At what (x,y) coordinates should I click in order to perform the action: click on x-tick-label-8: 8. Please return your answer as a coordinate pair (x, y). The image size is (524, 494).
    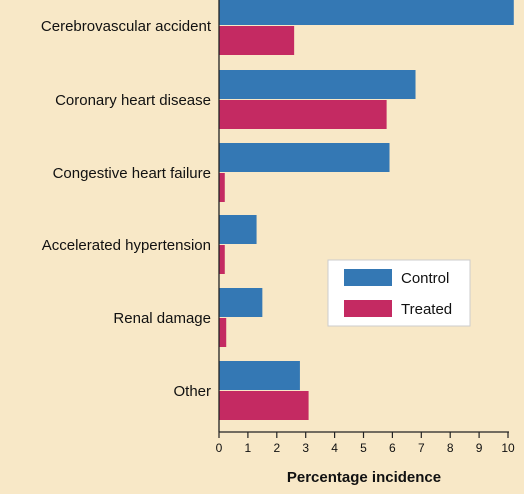
    Looking at the image, I should click on (450, 448).